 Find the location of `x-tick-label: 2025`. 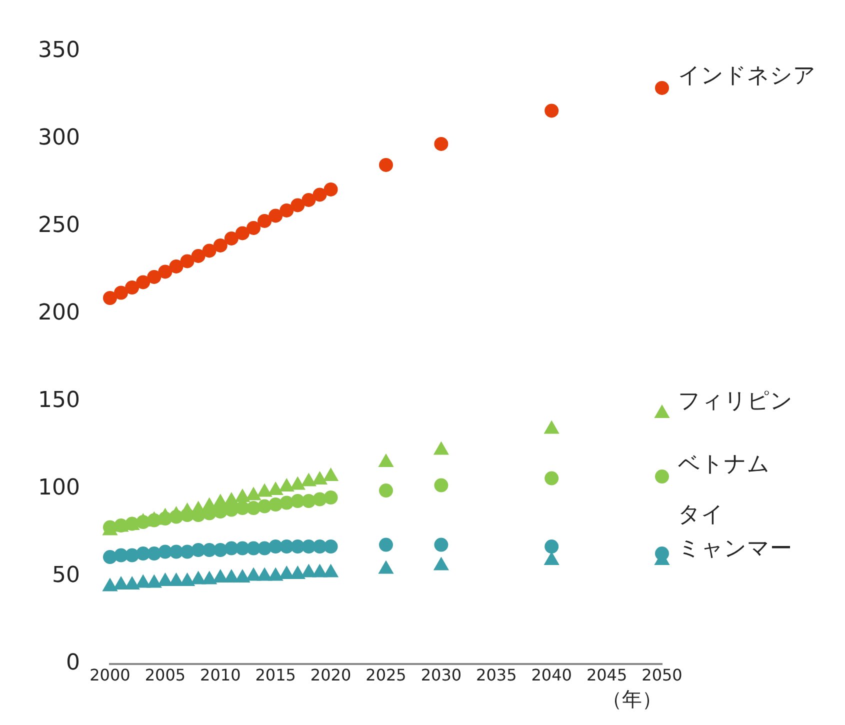

x-tick-label: 2025 is located at coordinates (386, 675).